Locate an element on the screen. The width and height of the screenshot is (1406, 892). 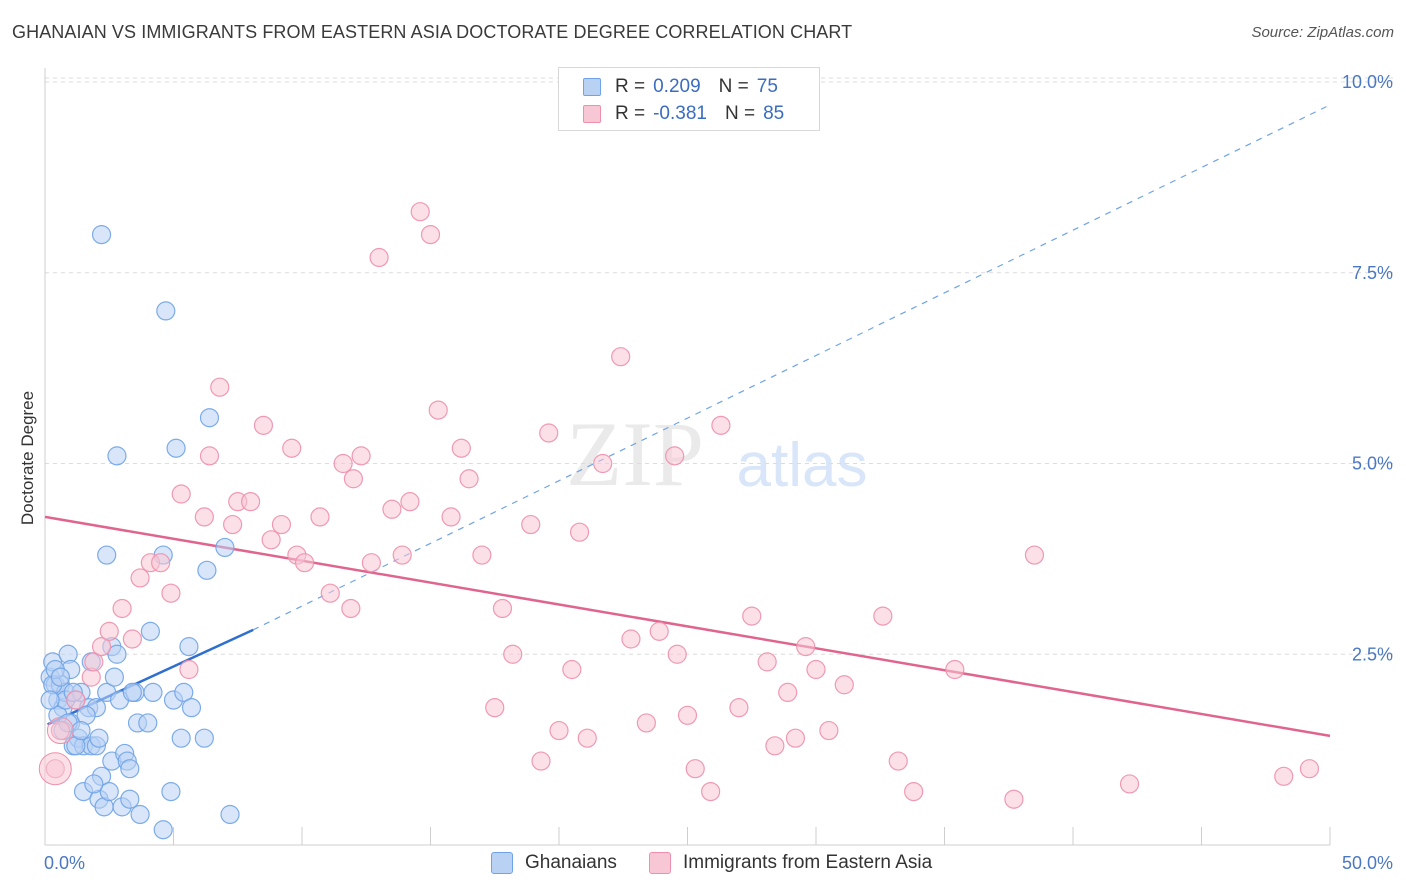
x-tick-label-min: 0.0% is located at coordinates (64, 863).